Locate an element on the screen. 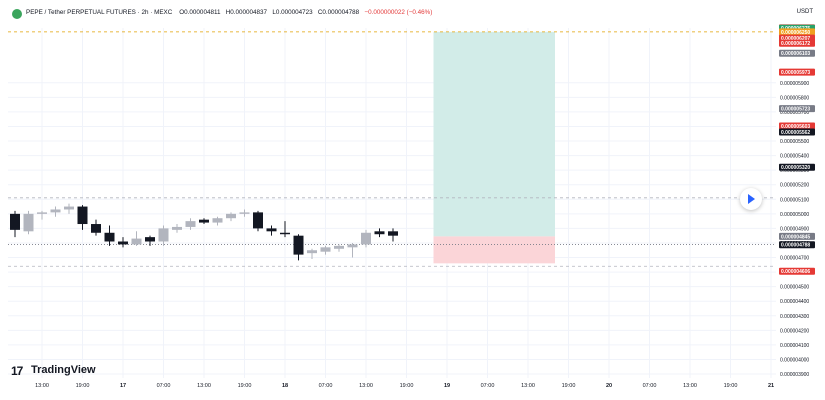 This screenshot has width=825, height=400. price-label-text: 0.000005973 is located at coordinates (795, 73).